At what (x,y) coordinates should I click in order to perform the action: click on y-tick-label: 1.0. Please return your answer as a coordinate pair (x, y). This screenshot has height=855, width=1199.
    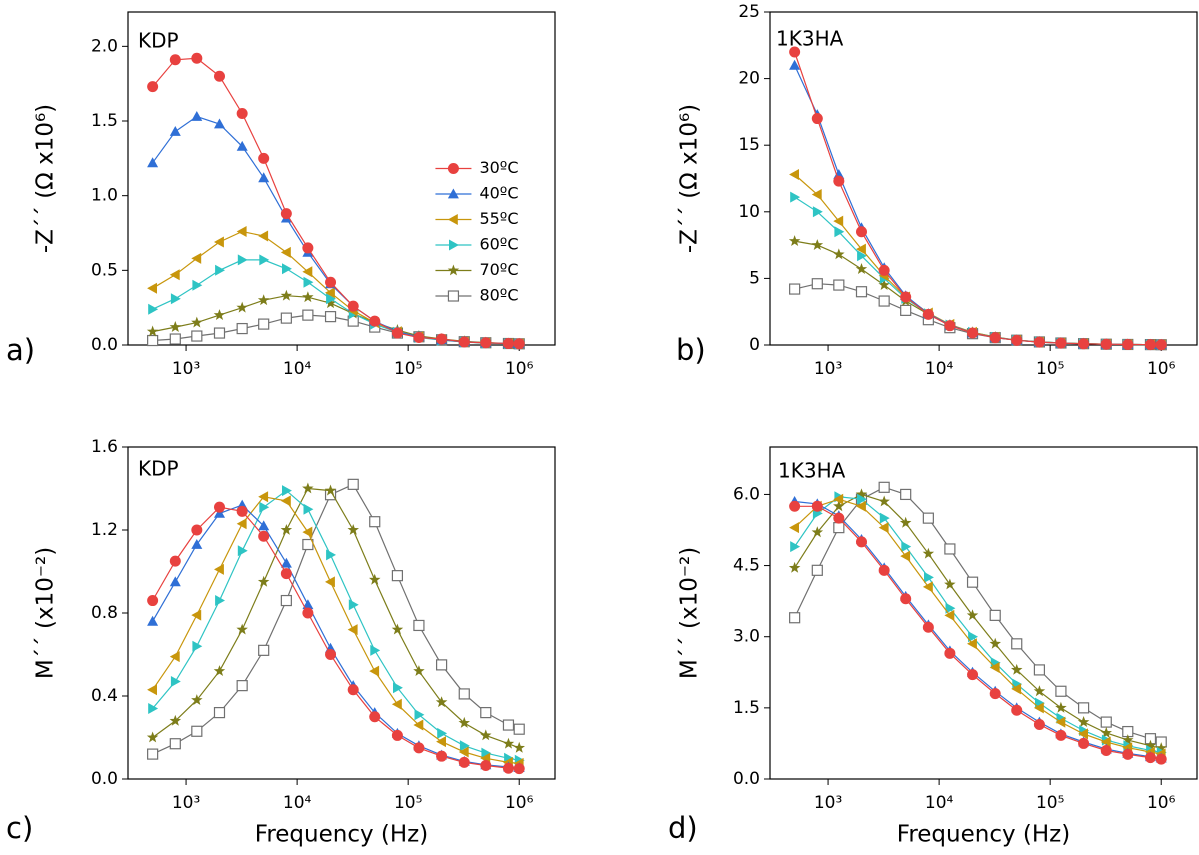
    Looking at the image, I should click on (104, 196).